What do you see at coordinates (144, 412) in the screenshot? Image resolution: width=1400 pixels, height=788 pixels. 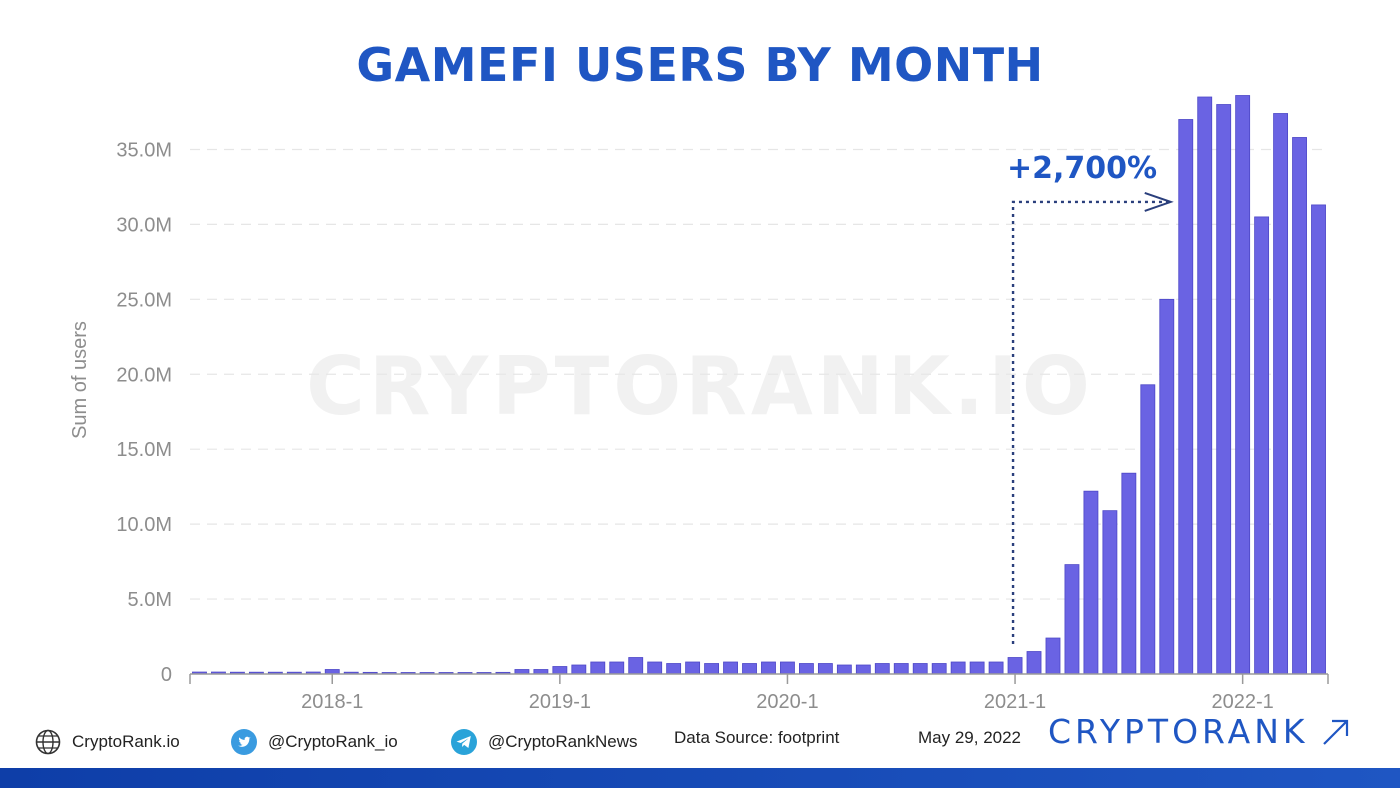 I see `y-axis-ticks: 0 5.0M 10.0M 15.0M 20.0M 25.0M 30.0M 35.0M` at bounding box center [144, 412].